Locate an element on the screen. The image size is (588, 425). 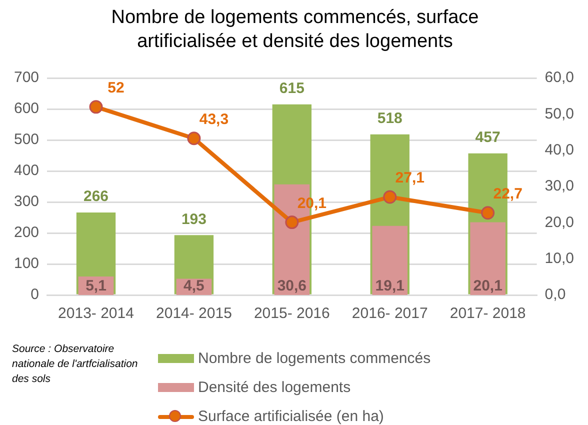
legend-label: Nombre de logements commencés is located at coordinates (314, 358).